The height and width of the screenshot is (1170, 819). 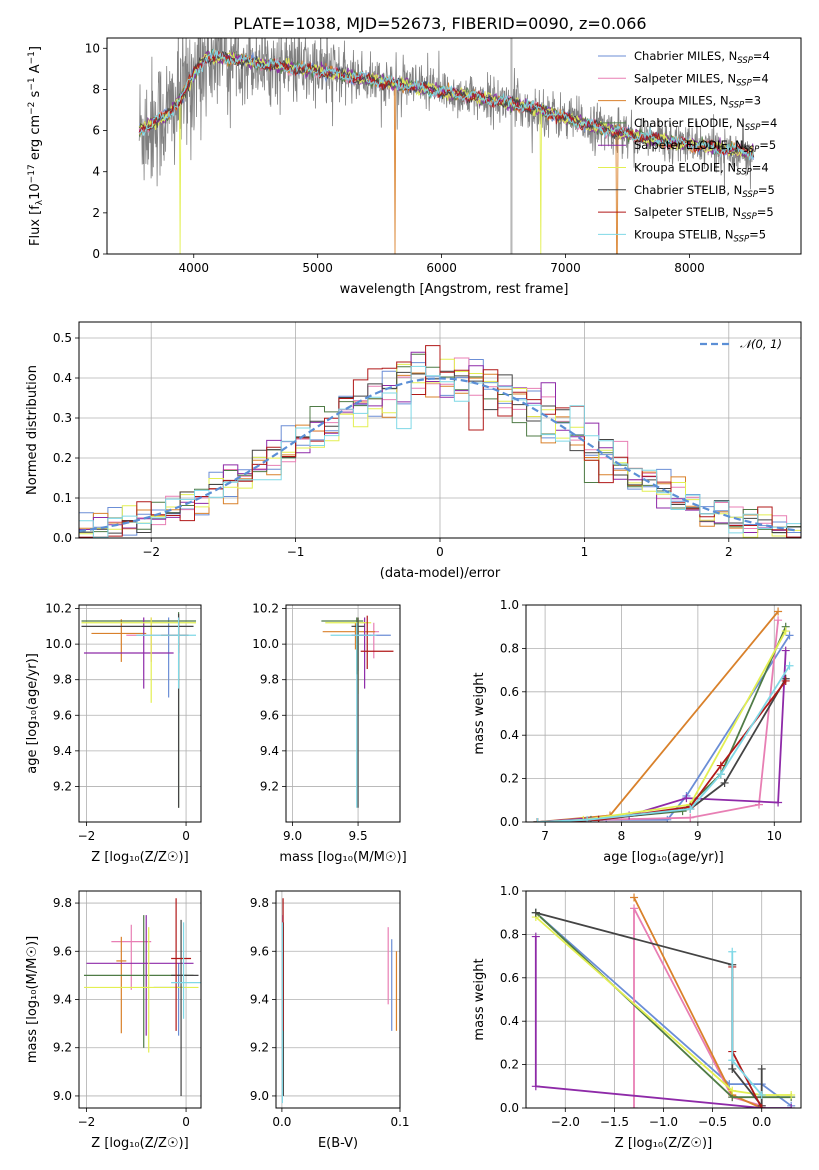 I want to click on panel-mass-vs-ebv: 0.0 0.1 9.0 9.2 9.4 9.6 9.8 E(B-V), so click(x=330, y=1020).